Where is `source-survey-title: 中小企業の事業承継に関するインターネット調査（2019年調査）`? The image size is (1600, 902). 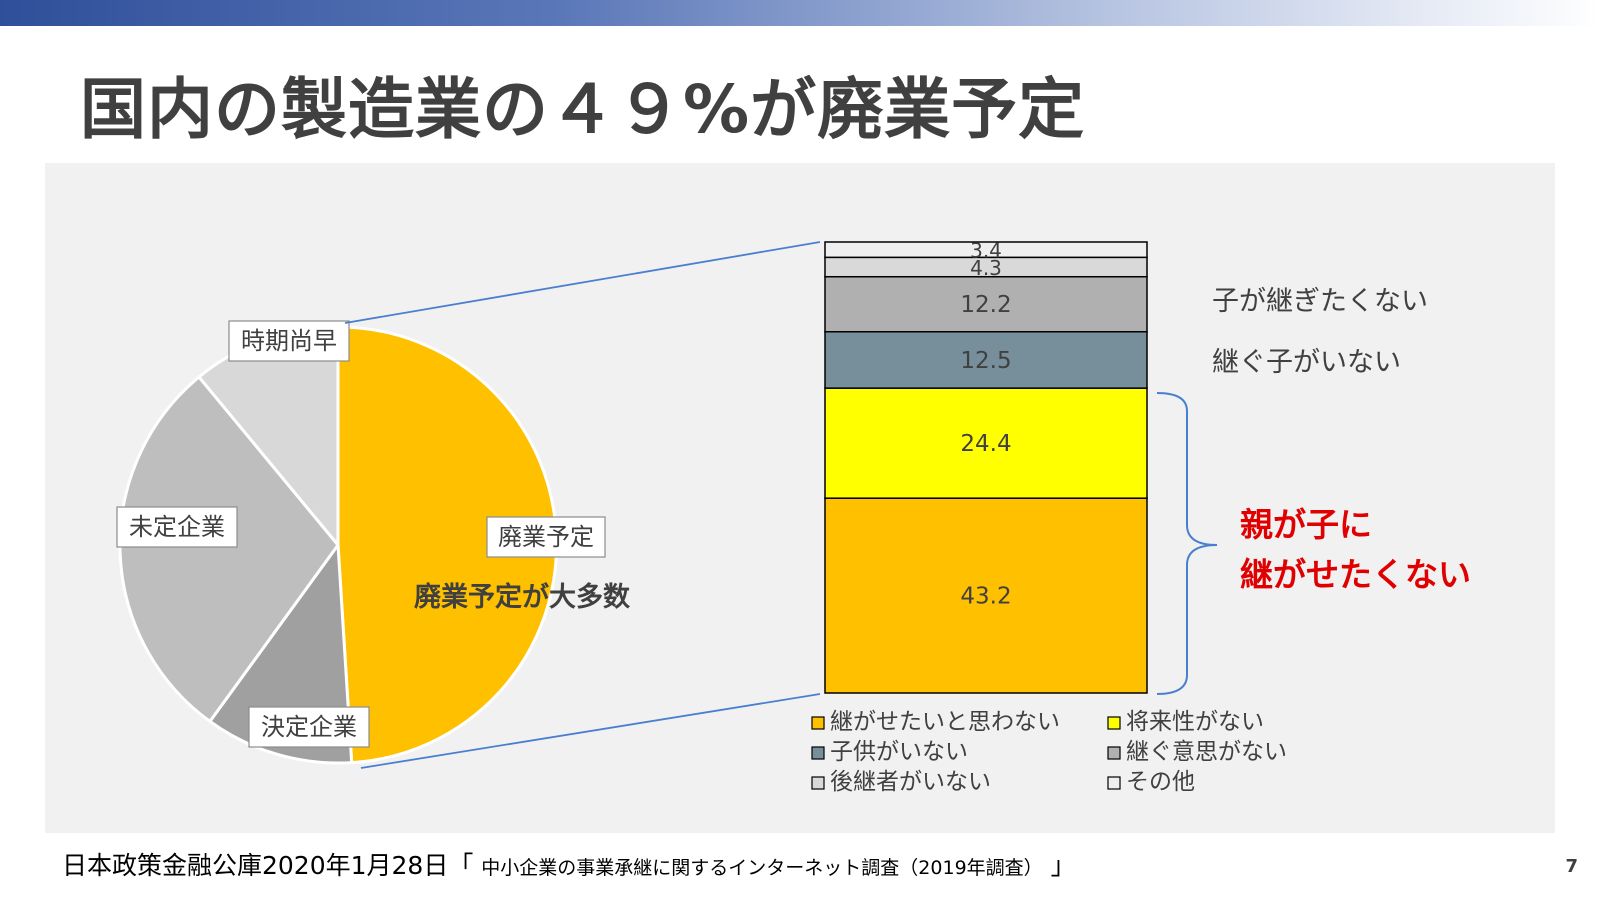
source-survey-title: 中小企業の事業承継に関するインターネット調査（2019年調査） is located at coordinates (762, 868).